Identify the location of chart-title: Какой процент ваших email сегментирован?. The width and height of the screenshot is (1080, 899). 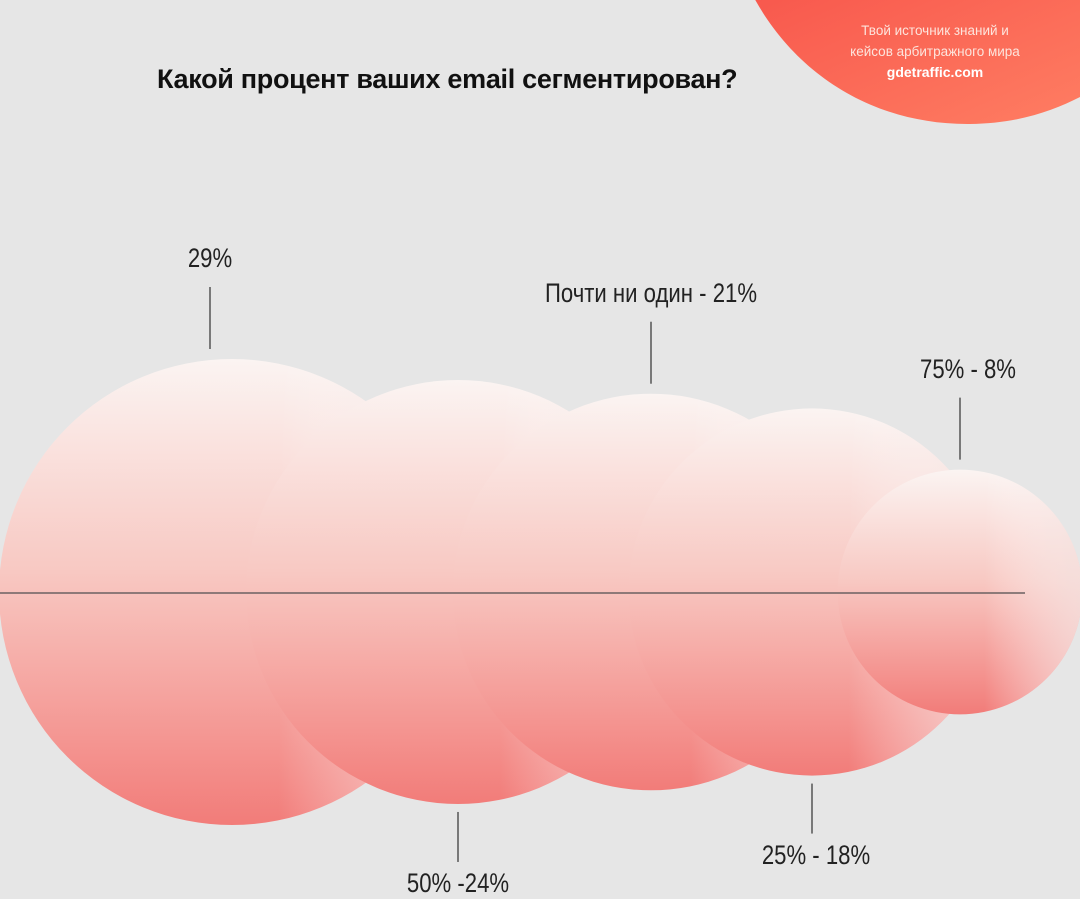
(447, 79).